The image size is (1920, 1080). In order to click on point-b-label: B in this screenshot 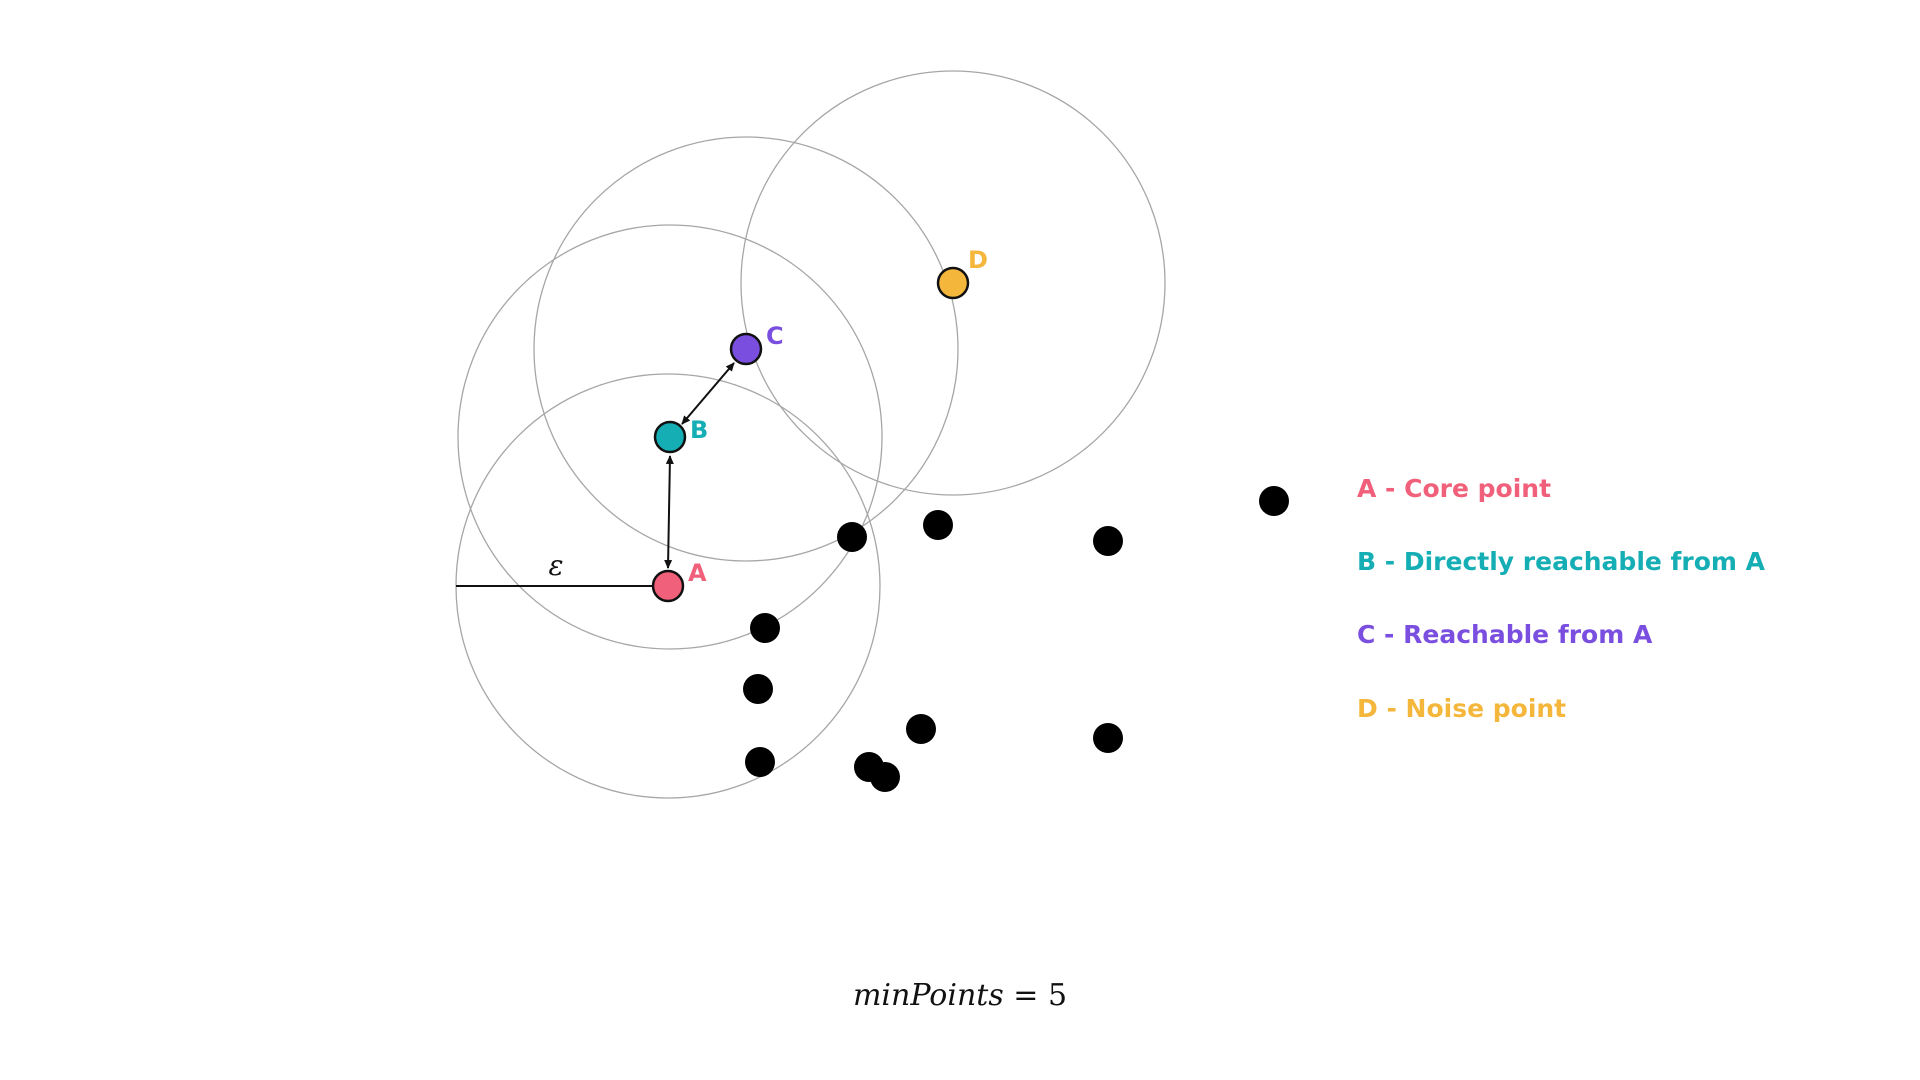, I will do `click(699, 430)`.